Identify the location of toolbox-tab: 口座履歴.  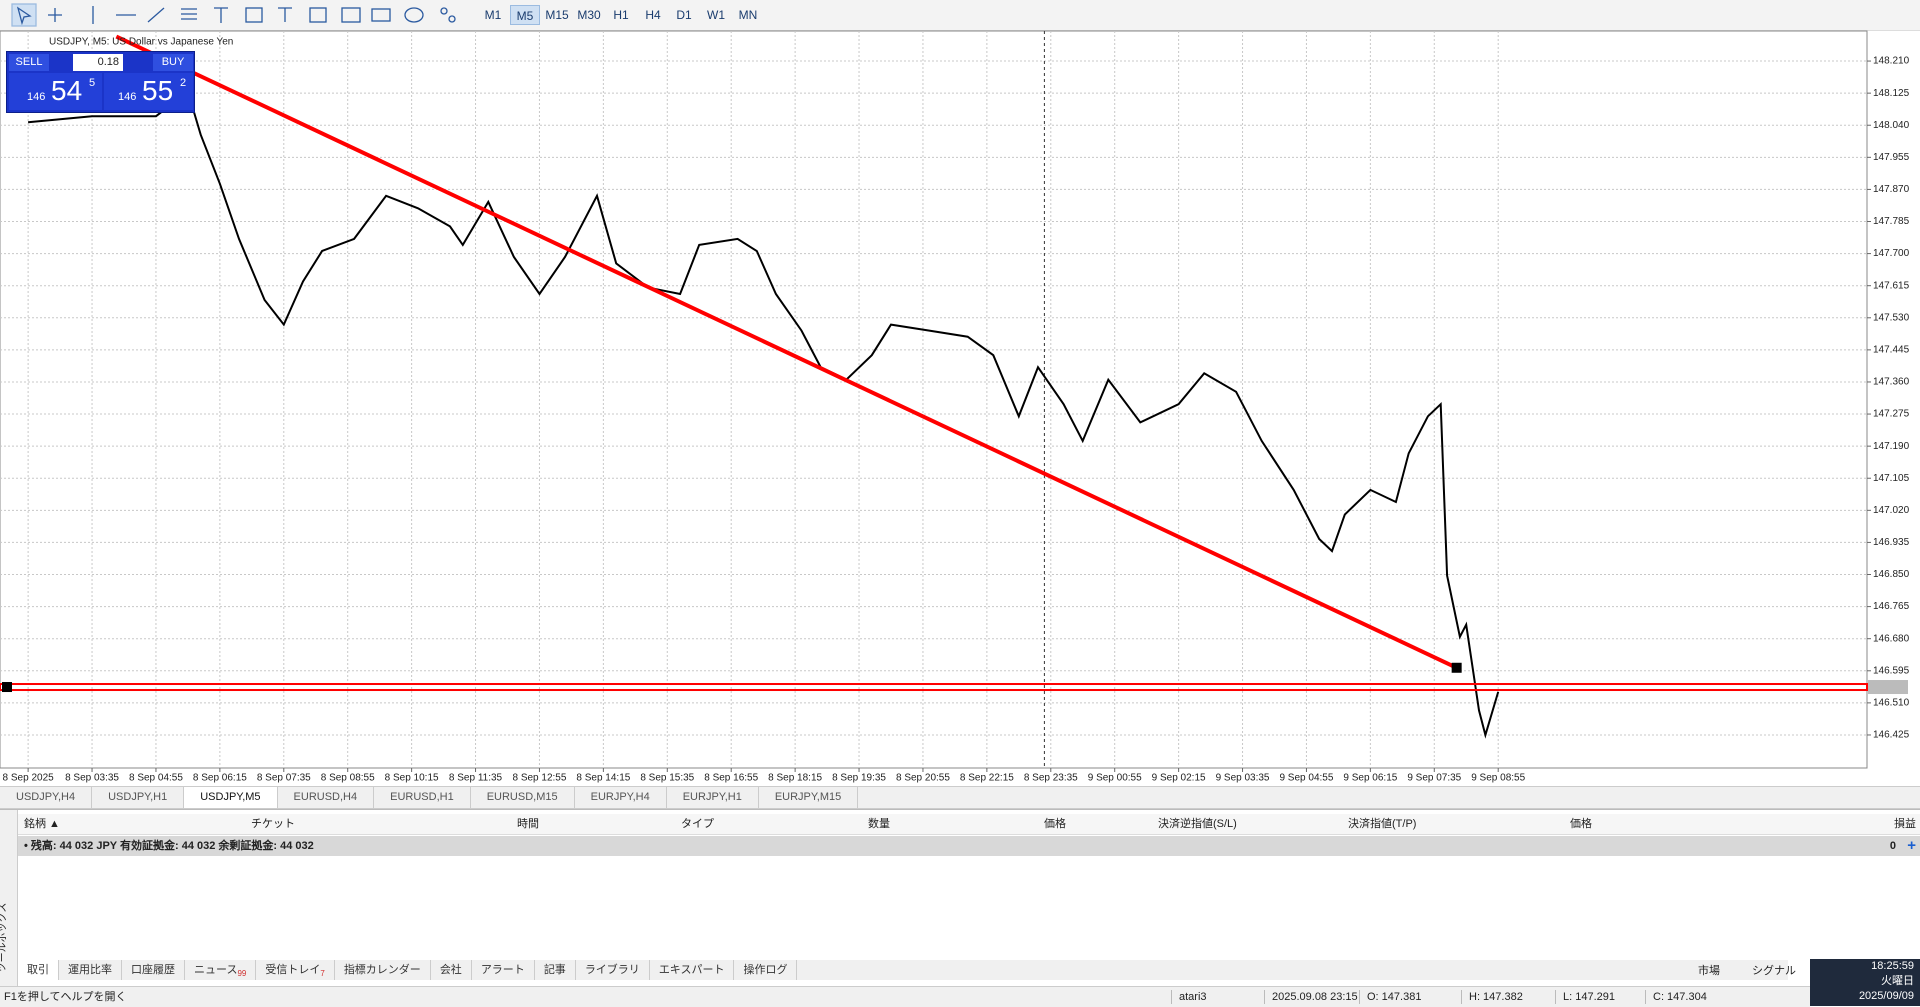
(153, 970).